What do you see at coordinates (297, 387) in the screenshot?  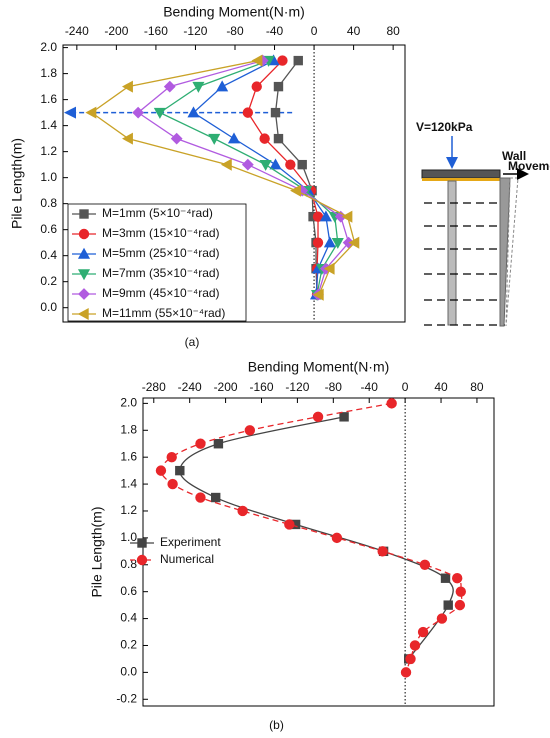 I see `x-tick-label: -120` at bounding box center [297, 387].